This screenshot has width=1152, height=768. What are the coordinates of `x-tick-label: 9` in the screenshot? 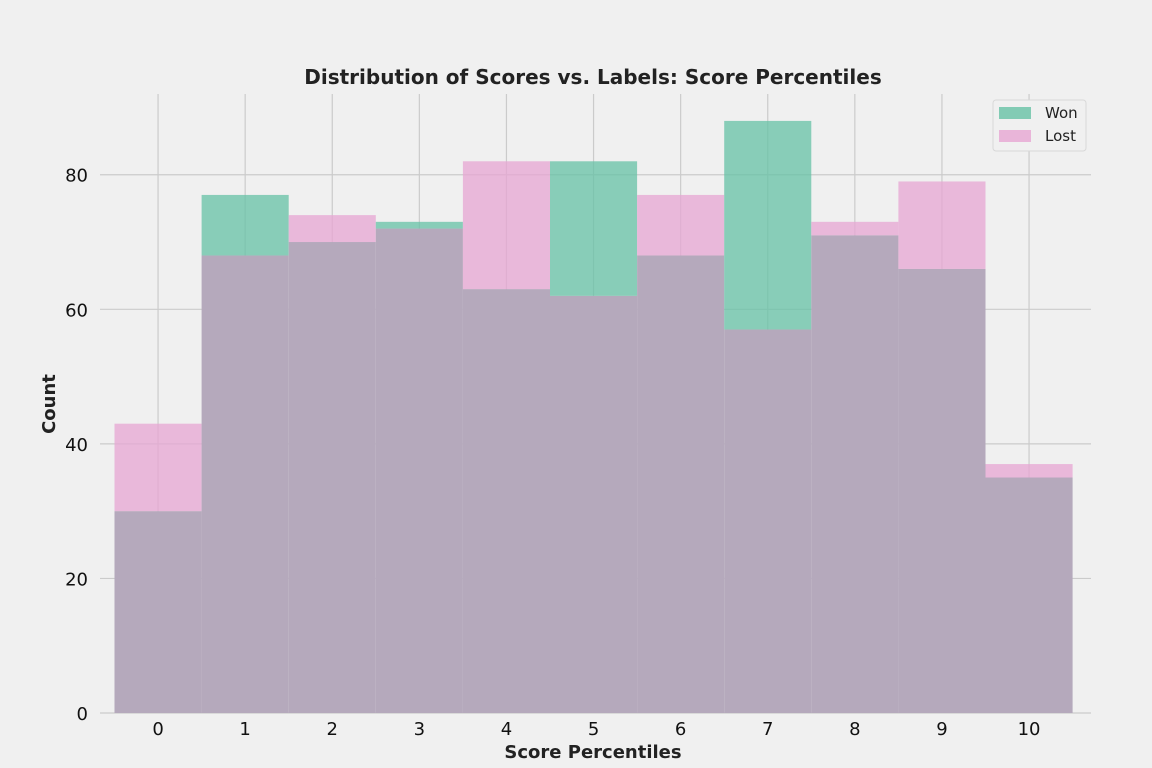 It's located at (941, 729).